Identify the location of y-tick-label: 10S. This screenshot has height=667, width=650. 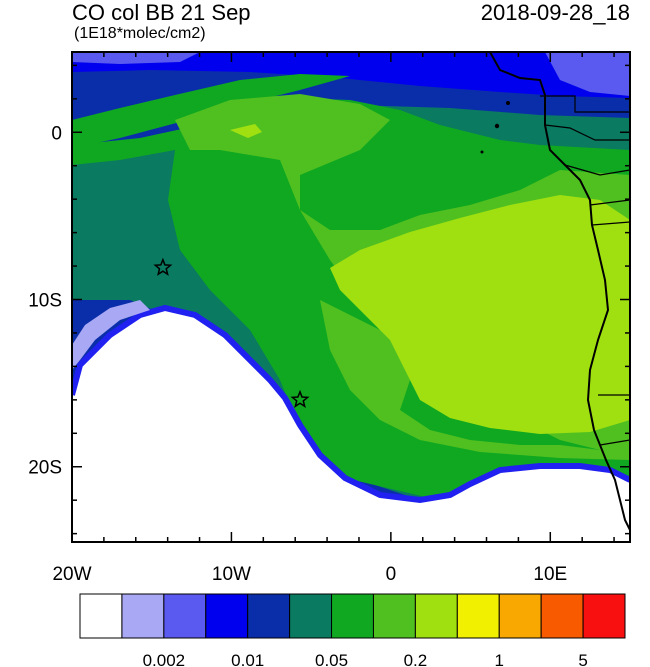
(45, 301).